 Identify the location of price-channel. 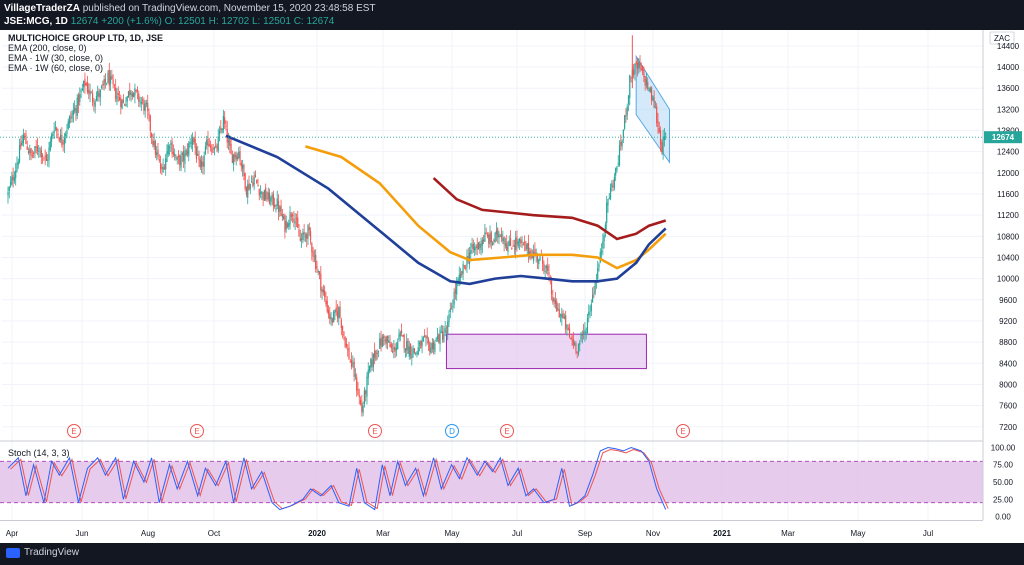
(653, 109).